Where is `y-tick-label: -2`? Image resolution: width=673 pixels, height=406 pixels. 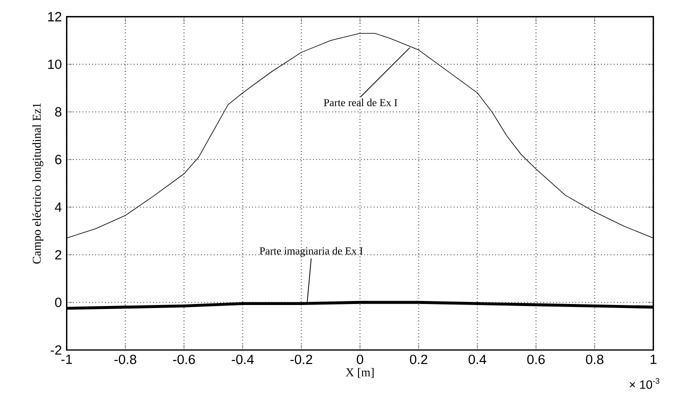
y-tick-label: -2 is located at coordinates (56, 350).